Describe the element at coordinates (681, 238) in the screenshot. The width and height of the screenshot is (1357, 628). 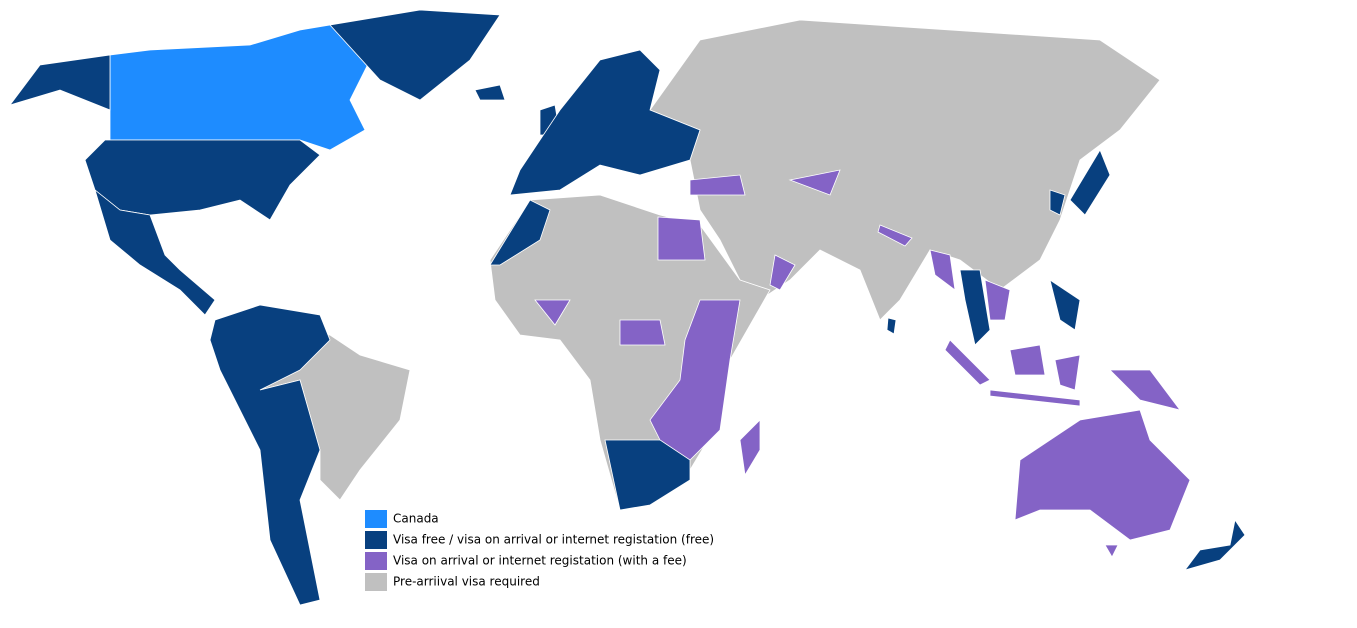
I see `egypt` at that location.